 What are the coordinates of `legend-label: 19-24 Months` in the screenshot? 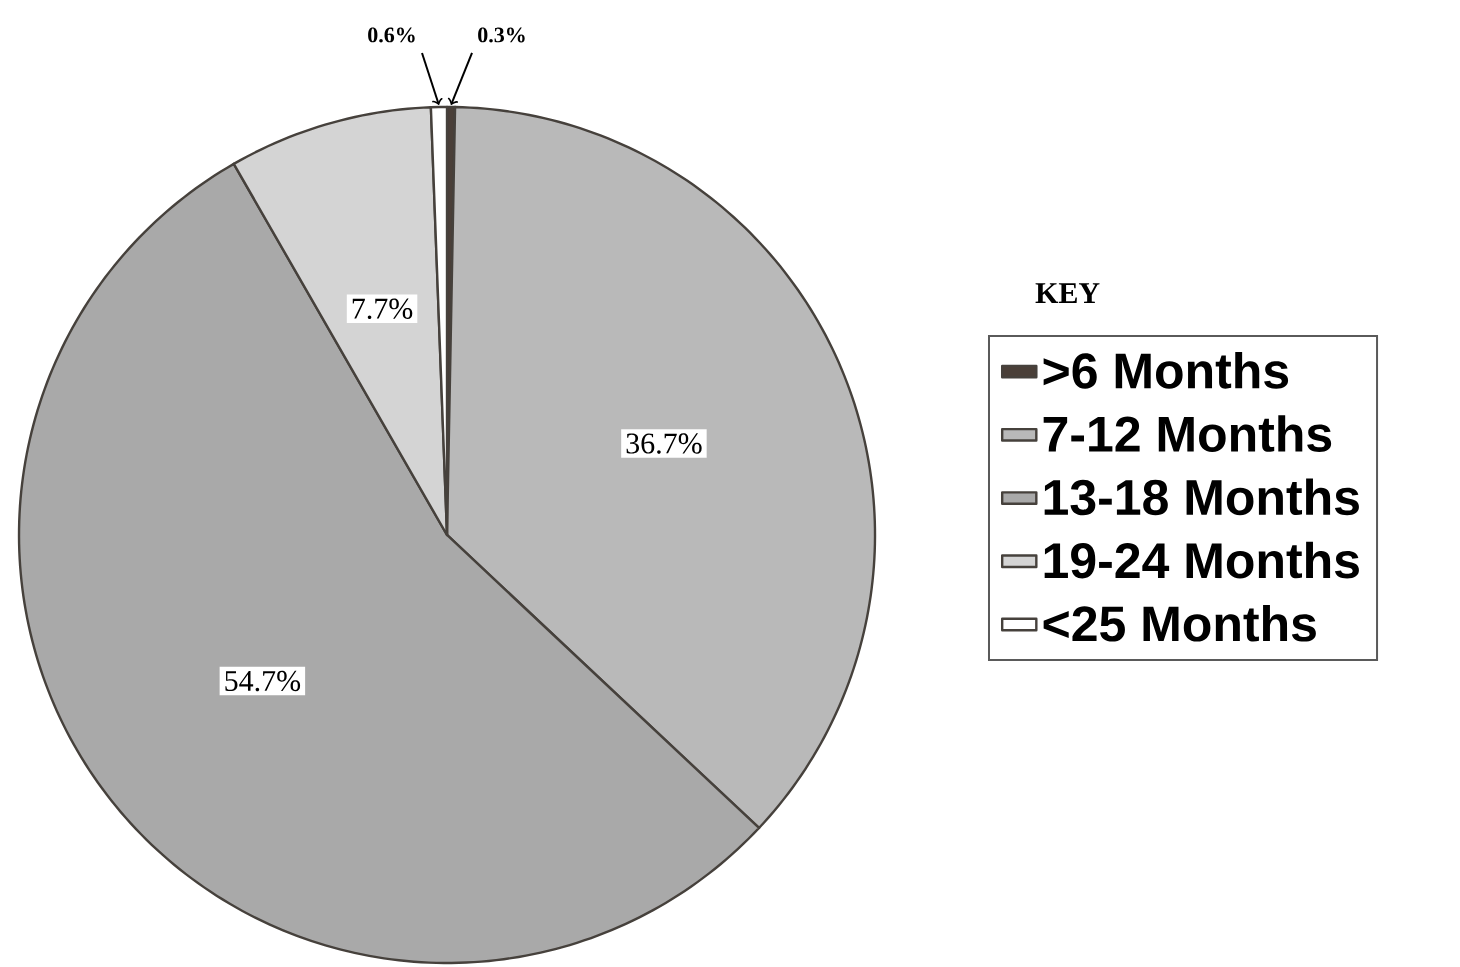 It's located at (1201, 560).